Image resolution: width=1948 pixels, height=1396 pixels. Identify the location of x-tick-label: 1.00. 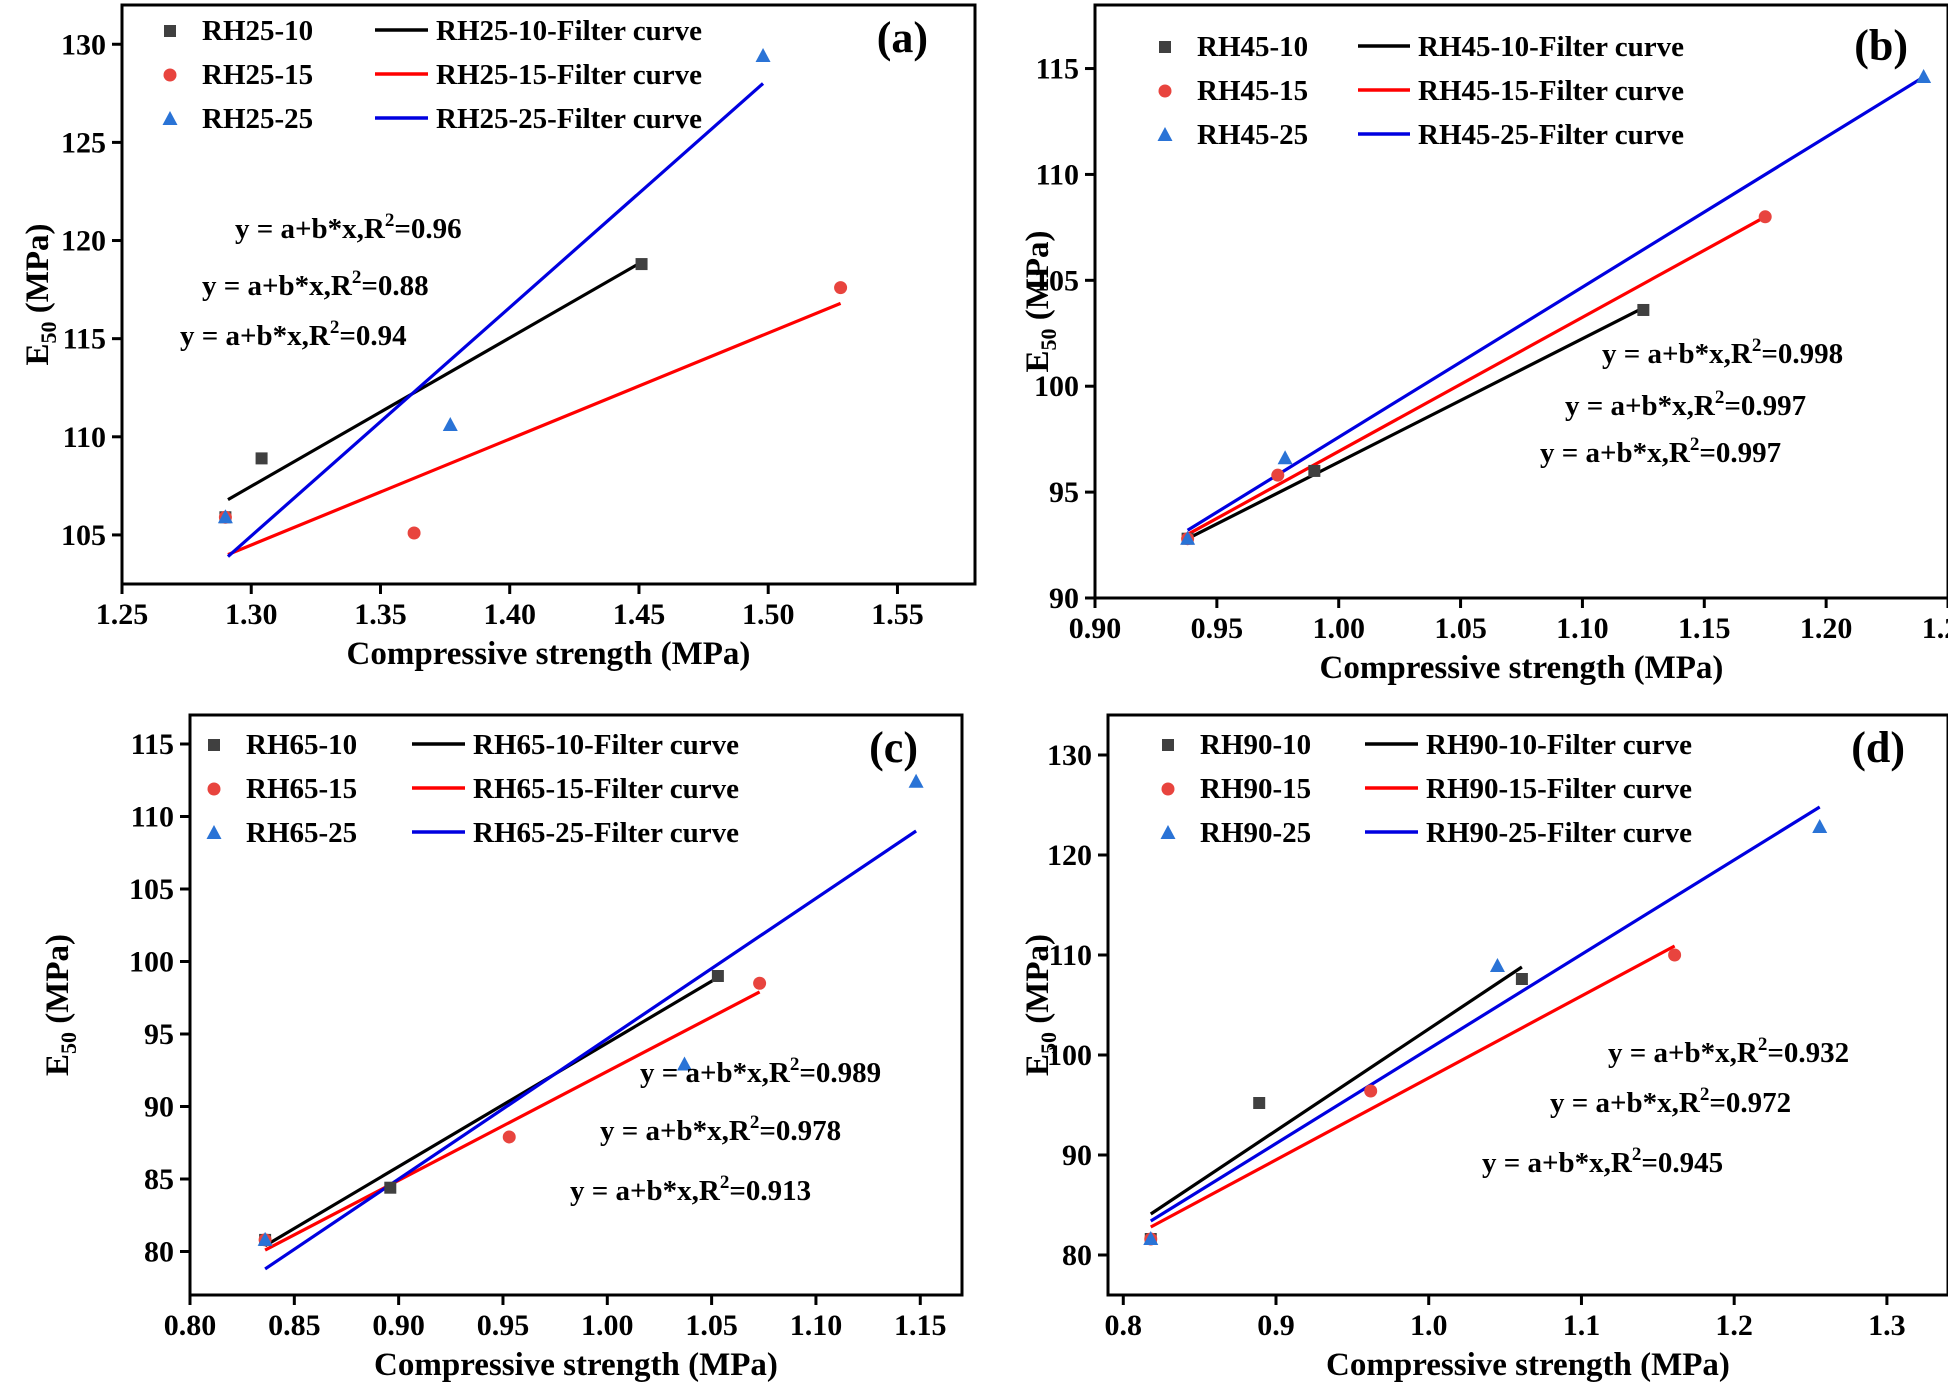
(1338, 628).